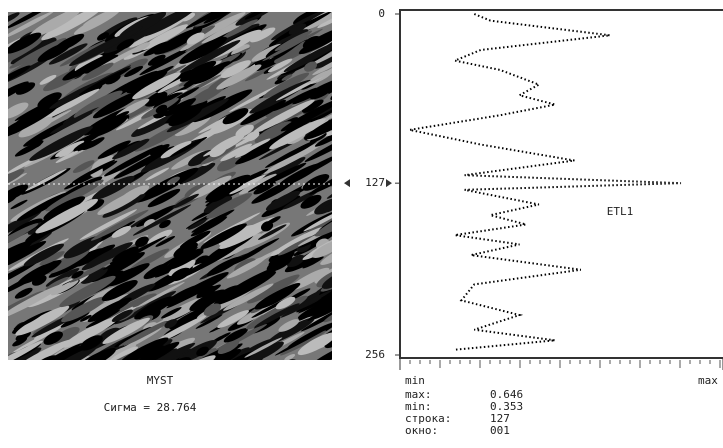  I want to click on stat-value: 0.646, so click(506, 394).